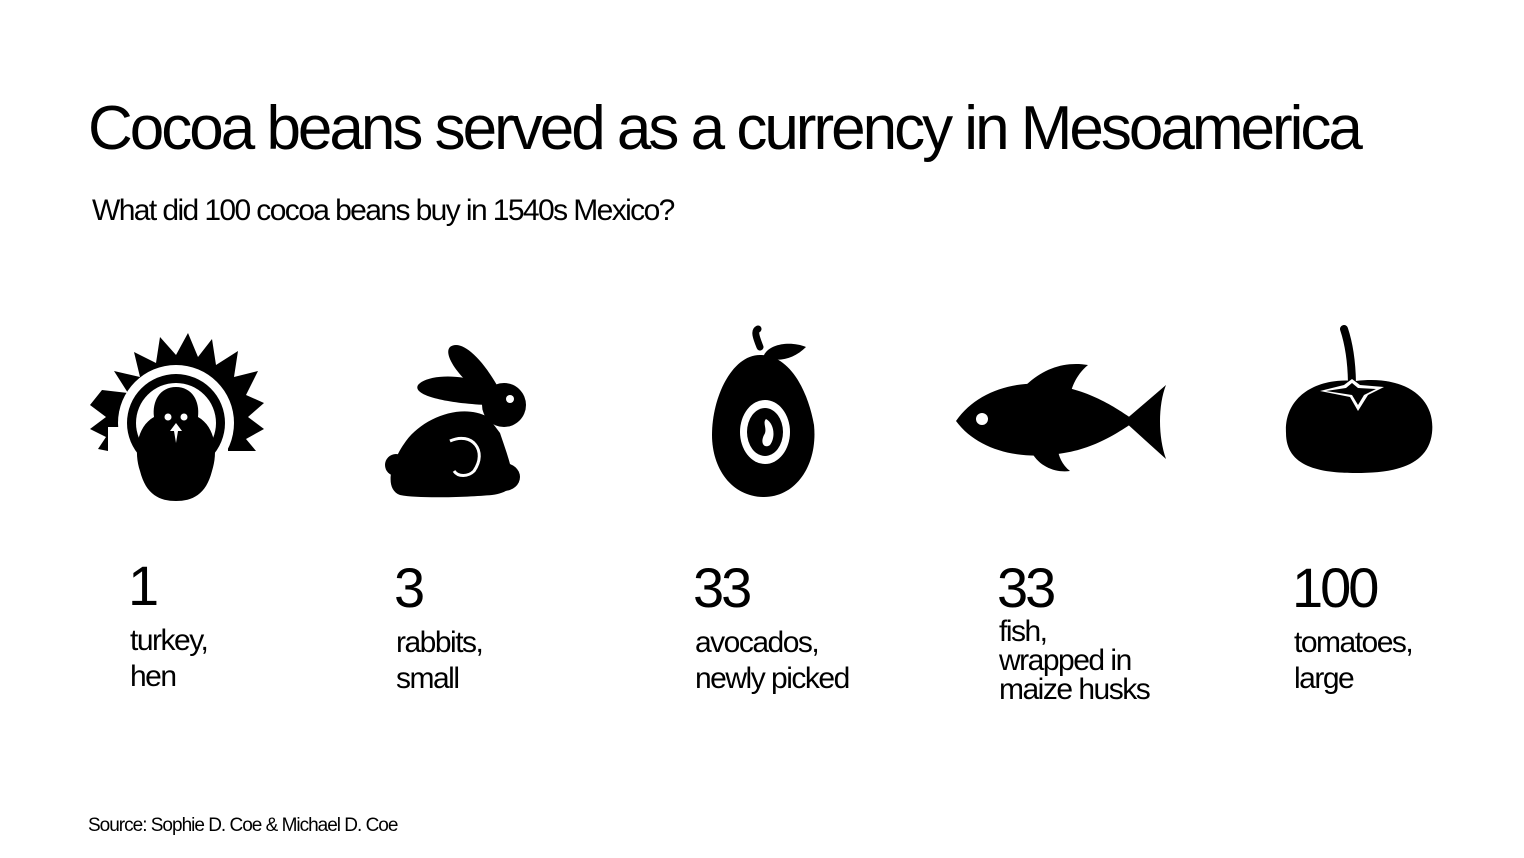 Image resolution: width=1524 pixels, height=858 pixels. I want to click on quantity-rabbit: 3, so click(409, 587).